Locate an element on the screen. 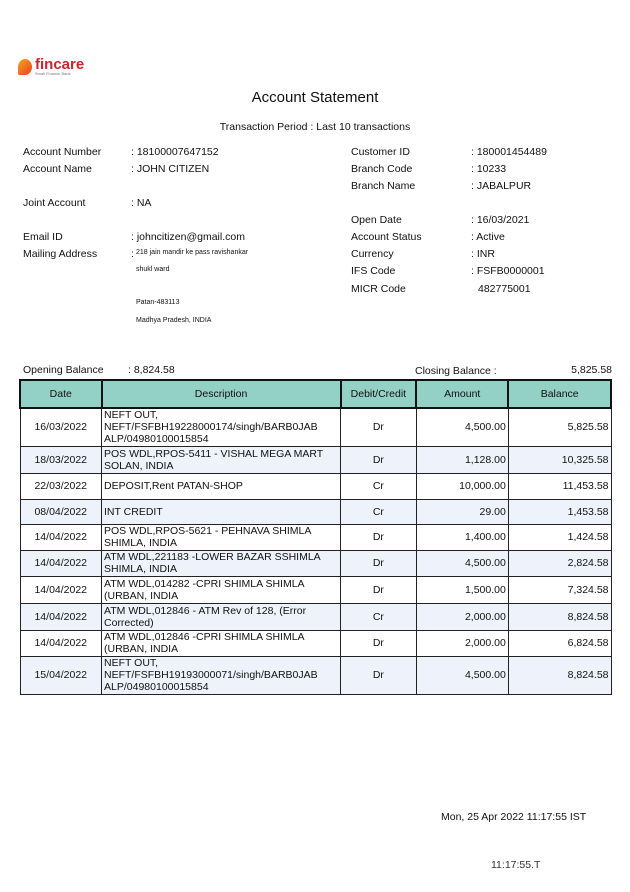 The width and height of the screenshot is (630, 892). balance-cell: 11,453.58 is located at coordinates (559, 486).